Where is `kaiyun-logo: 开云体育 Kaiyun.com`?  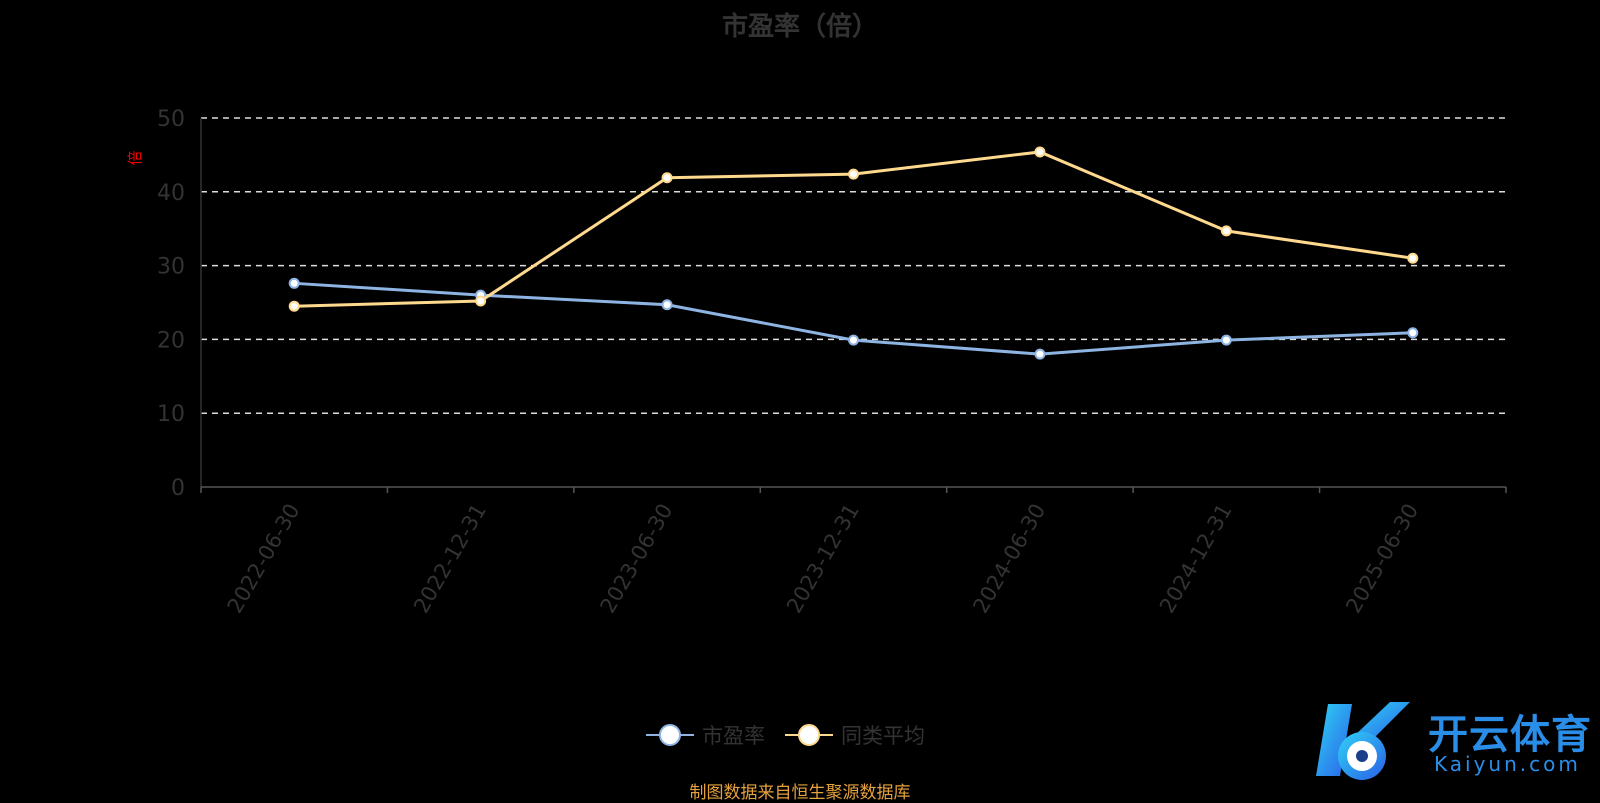 kaiyun-logo: 开云体育 Kaiyun.com is located at coordinates (1455, 741).